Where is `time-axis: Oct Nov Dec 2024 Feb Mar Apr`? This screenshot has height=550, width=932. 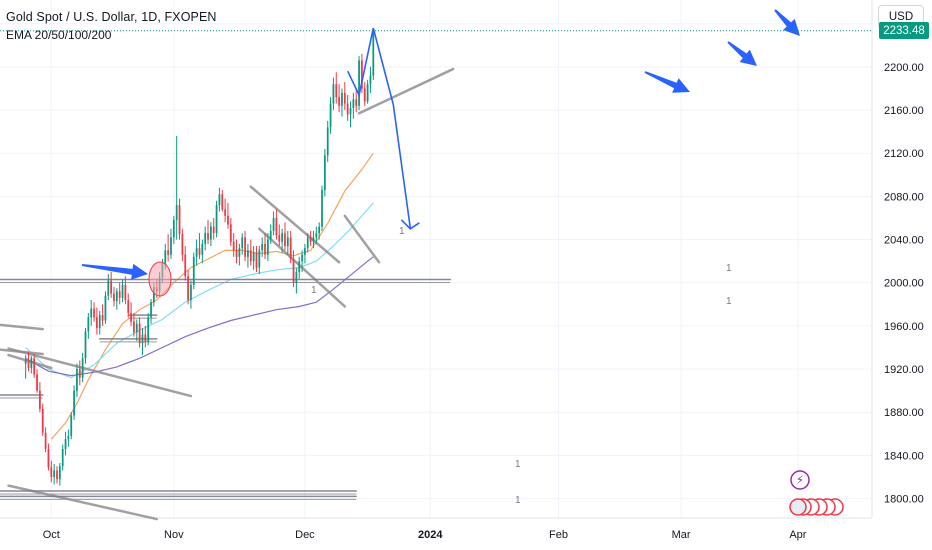
time-axis: Oct Nov Dec 2024 Feb Mar Apr is located at coordinates (425, 535).